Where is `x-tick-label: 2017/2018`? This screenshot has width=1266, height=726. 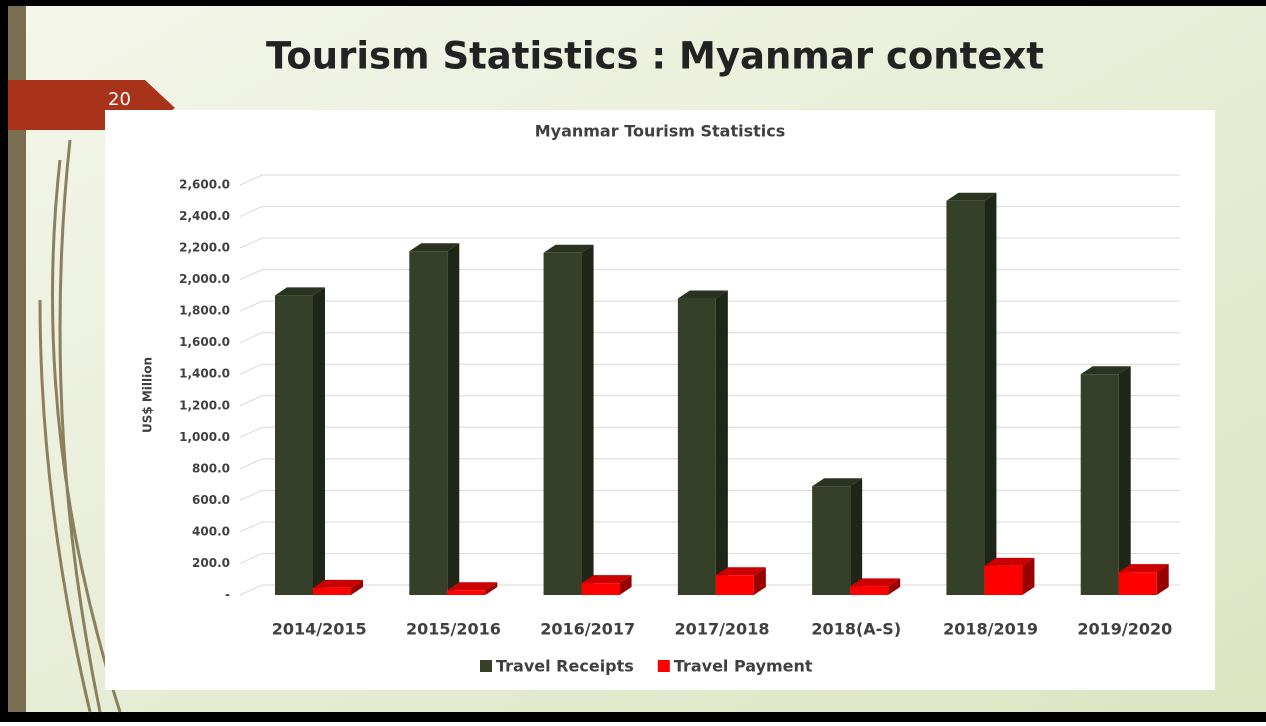
x-tick-label: 2017/2018 is located at coordinates (722, 629).